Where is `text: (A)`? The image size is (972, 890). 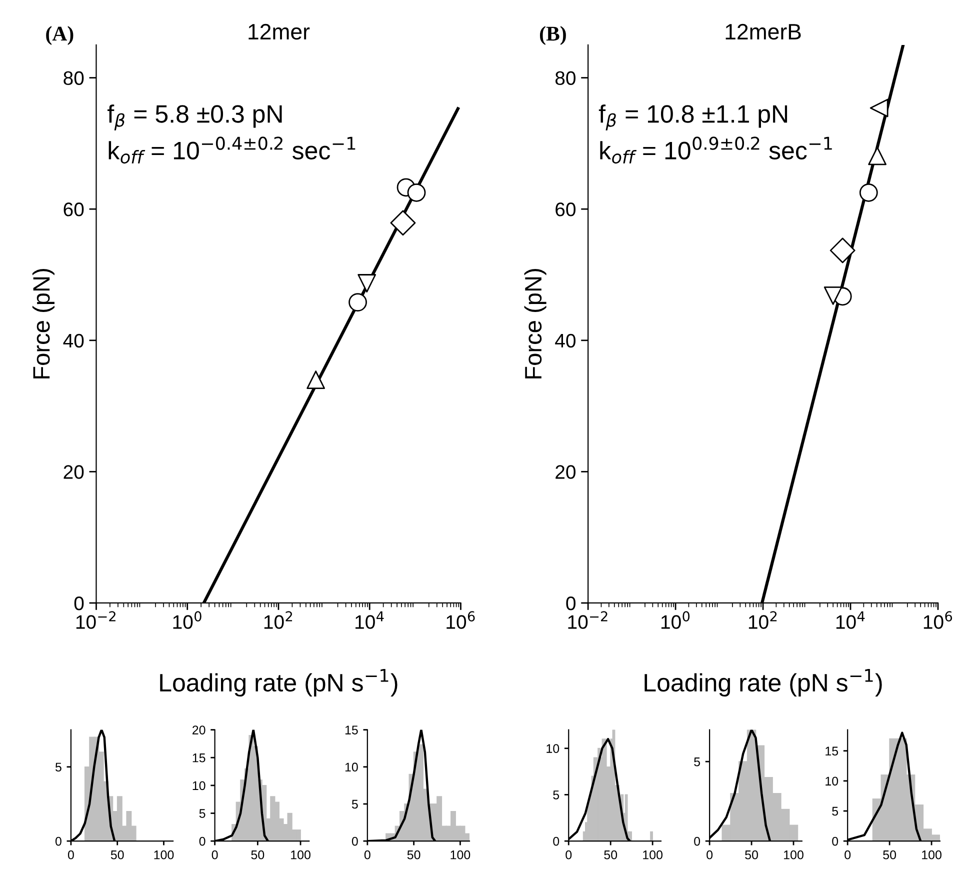 text: (A) is located at coordinates (60, 35).